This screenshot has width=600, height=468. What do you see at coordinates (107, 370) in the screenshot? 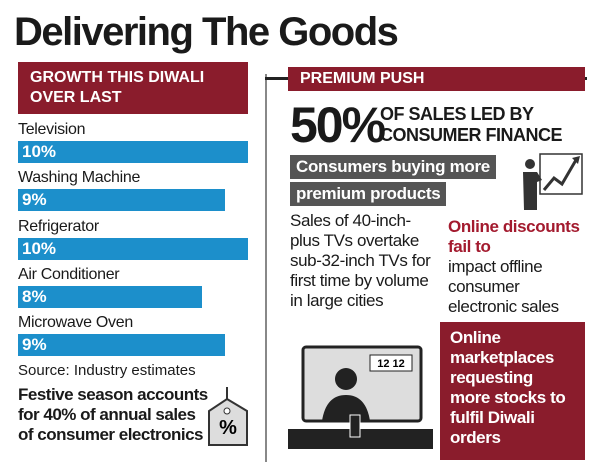
I see `source: Source: Industry estimates` at bounding box center [107, 370].